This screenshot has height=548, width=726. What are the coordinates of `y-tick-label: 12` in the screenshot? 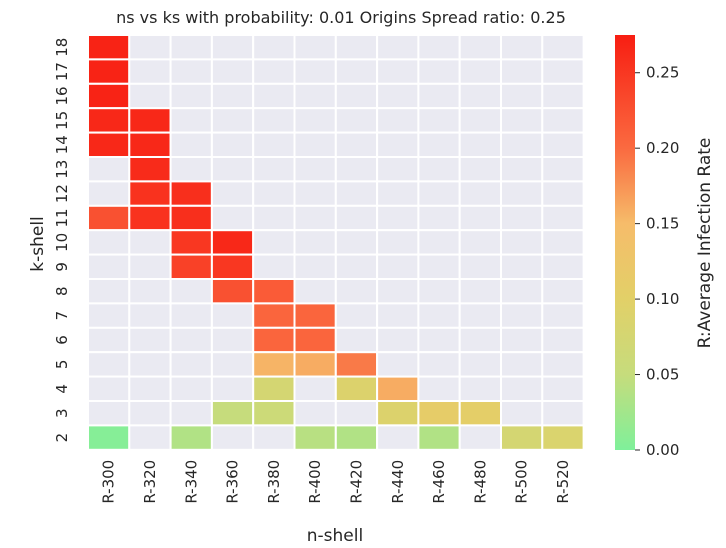 It's located at (62, 193).